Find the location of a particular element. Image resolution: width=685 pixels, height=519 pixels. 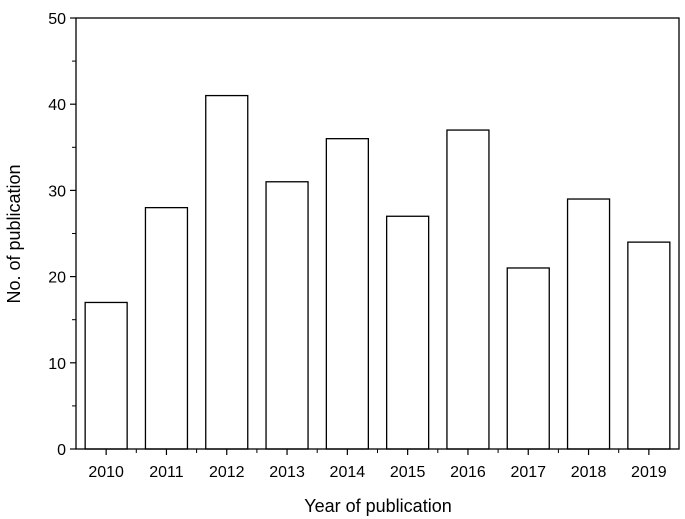

y-axis-ticks: 0 10 20 30 40 50 is located at coordinates (62, 235).